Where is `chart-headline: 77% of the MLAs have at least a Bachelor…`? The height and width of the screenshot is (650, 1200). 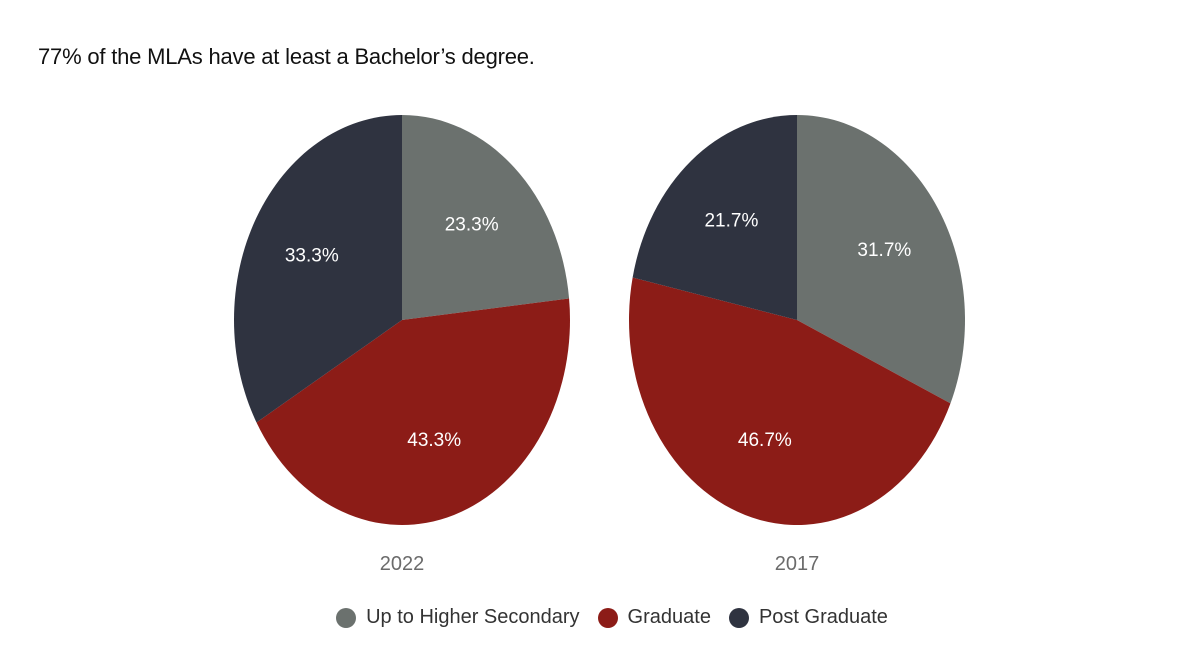 chart-headline: 77% of the MLAs have at least a Bachelor… is located at coordinates (286, 56).